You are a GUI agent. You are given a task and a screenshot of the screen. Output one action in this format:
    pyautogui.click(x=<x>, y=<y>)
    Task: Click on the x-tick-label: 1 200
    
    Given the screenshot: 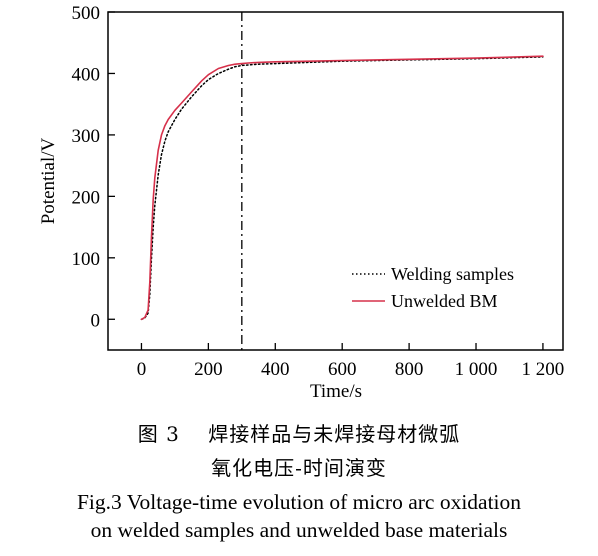 What is the action you would take?
    pyautogui.click(x=543, y=369)
    